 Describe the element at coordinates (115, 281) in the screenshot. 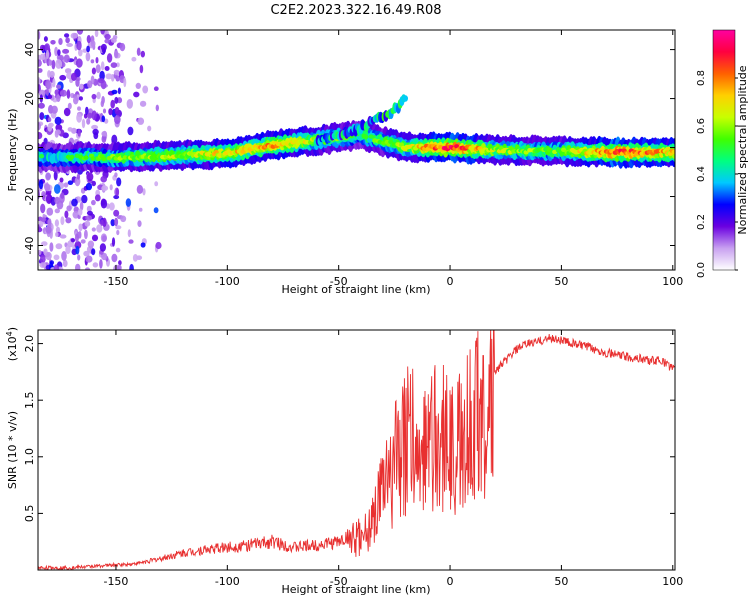

I see `x-tick-label: -150` at that location.